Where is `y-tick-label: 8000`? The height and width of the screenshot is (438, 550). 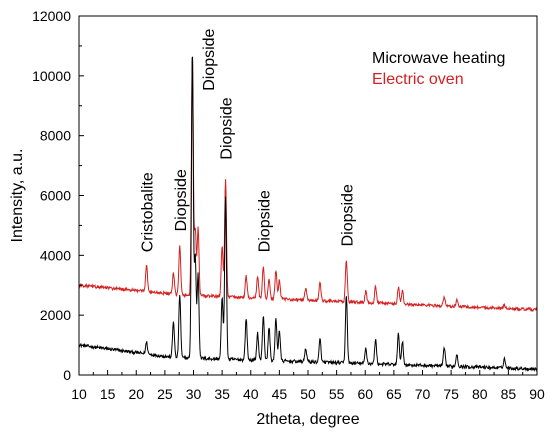 y-tick-label: 8000 is located at coordinates (55, 136).